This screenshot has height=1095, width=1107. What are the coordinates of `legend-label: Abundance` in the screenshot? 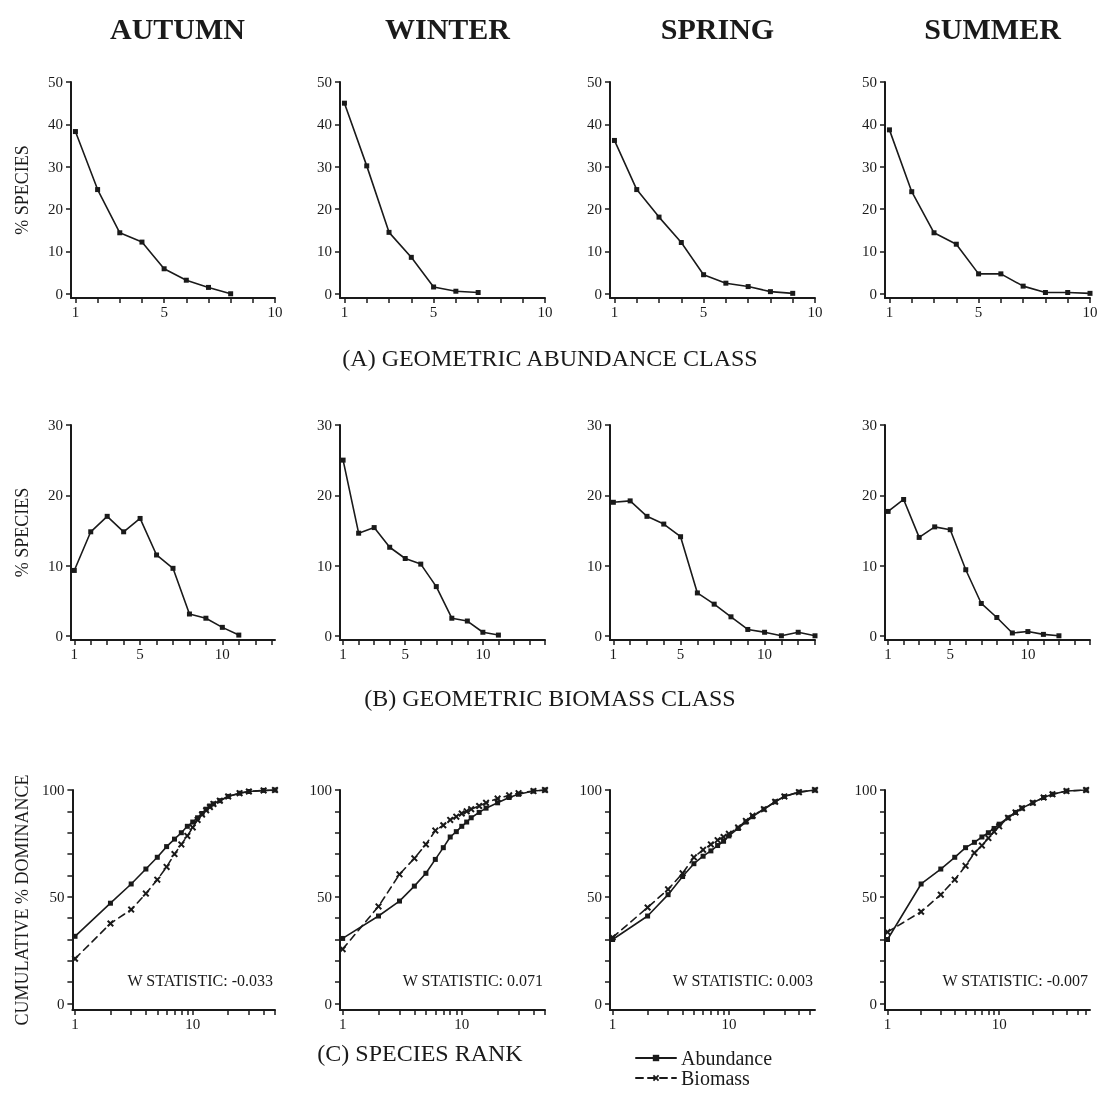 It's located at (727, 1058).